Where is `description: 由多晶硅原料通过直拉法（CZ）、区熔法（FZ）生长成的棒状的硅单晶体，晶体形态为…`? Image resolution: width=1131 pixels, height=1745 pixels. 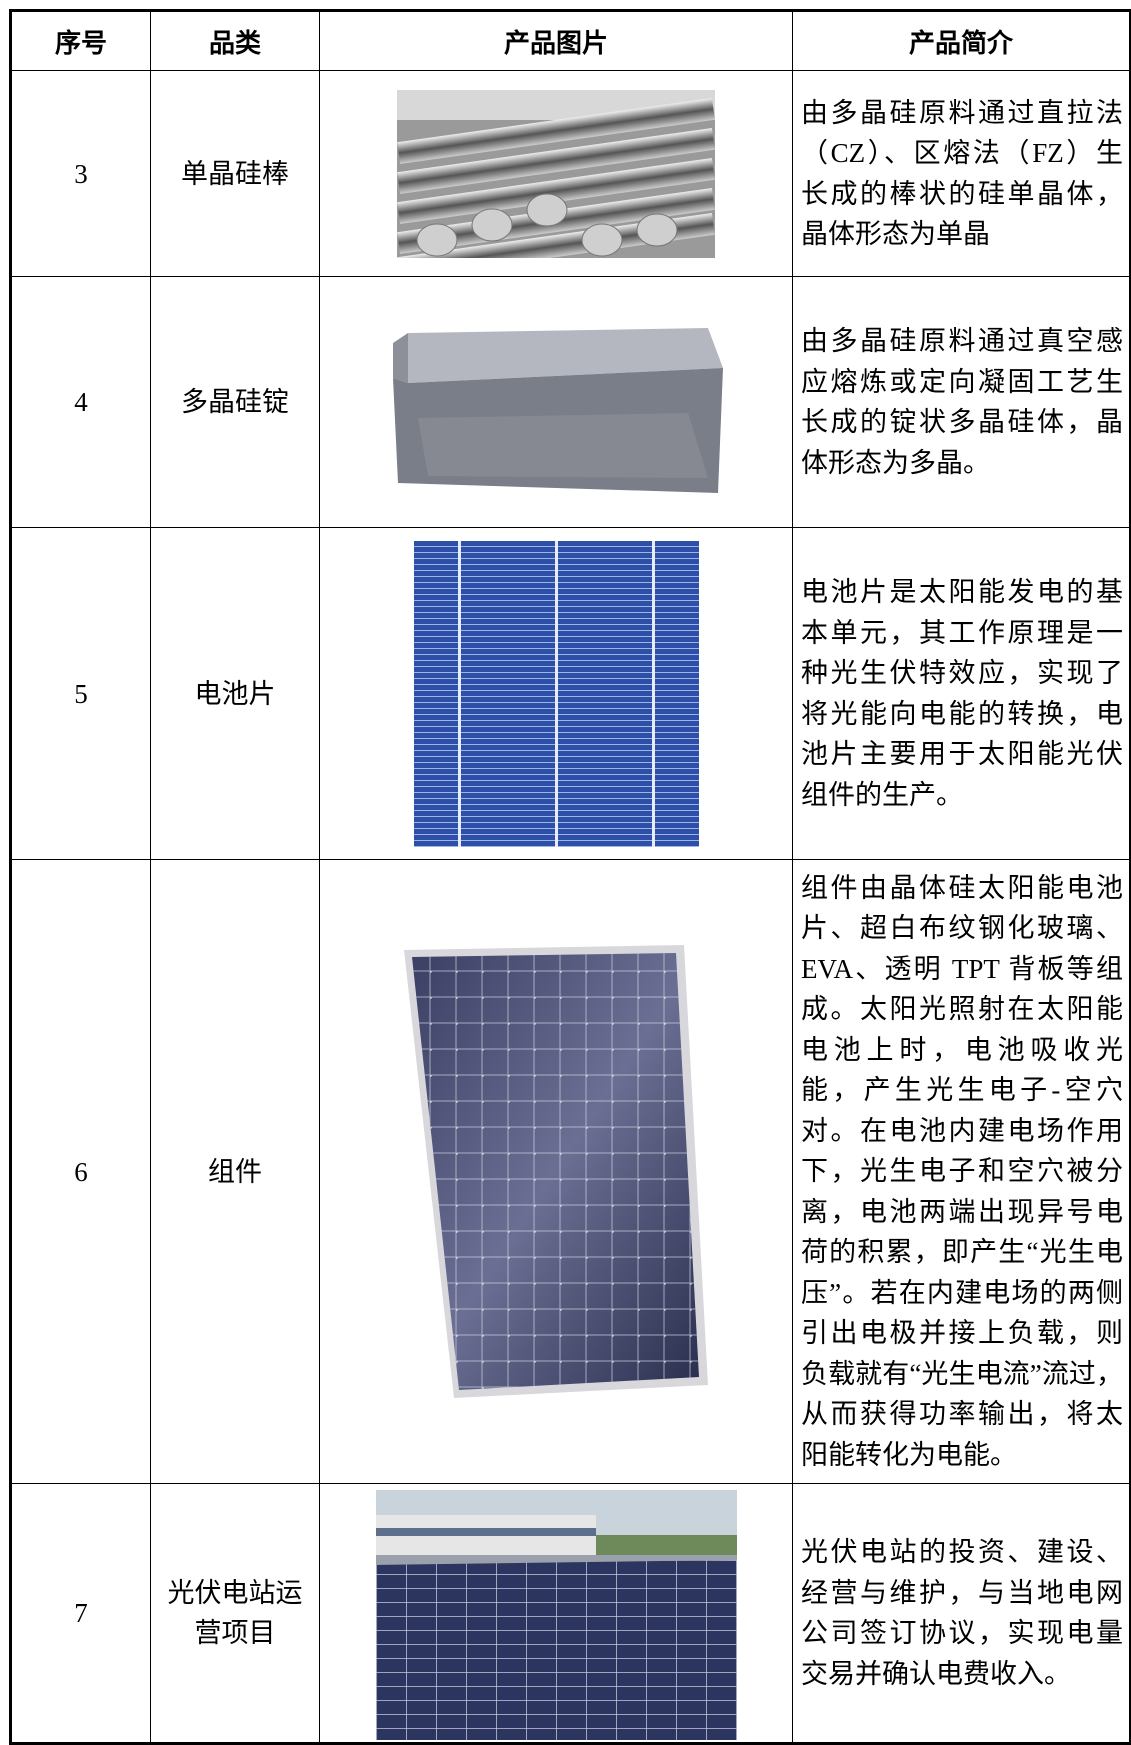 description: 由多晶硅原料通过直拉法（CZ）、区熔法（FZ）生长成的棒状的硅单晶体，晶体形态为… is located at coordinates (961, 173).